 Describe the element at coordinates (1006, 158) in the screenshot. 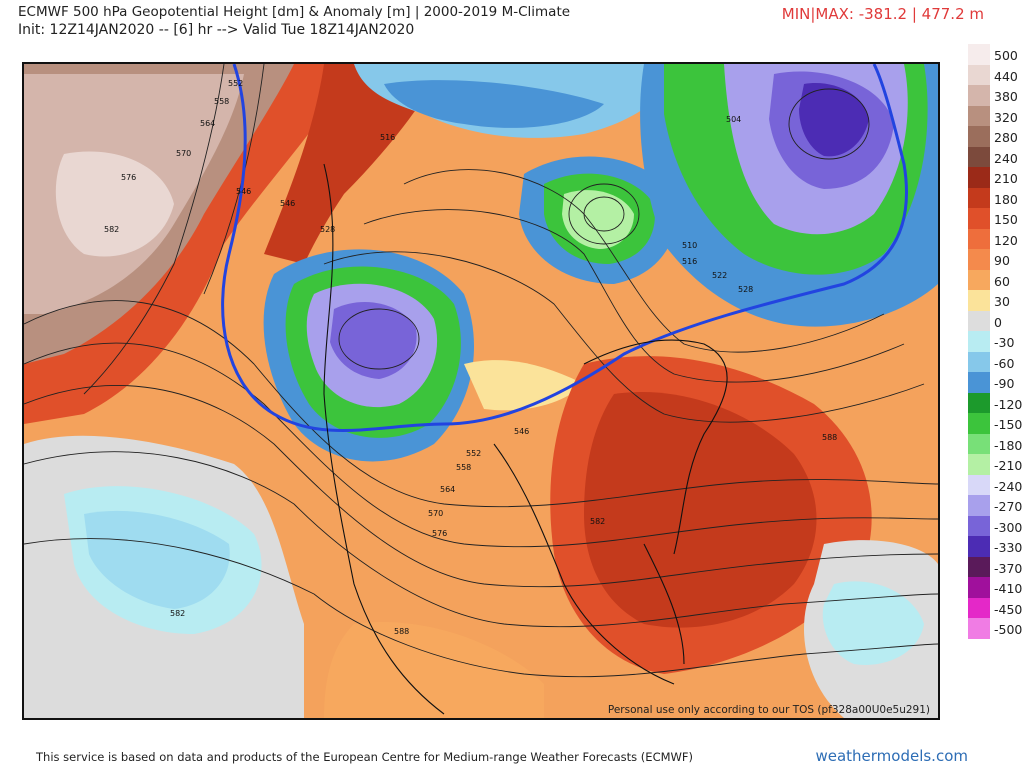

I see `legend-label: 240` at that location.